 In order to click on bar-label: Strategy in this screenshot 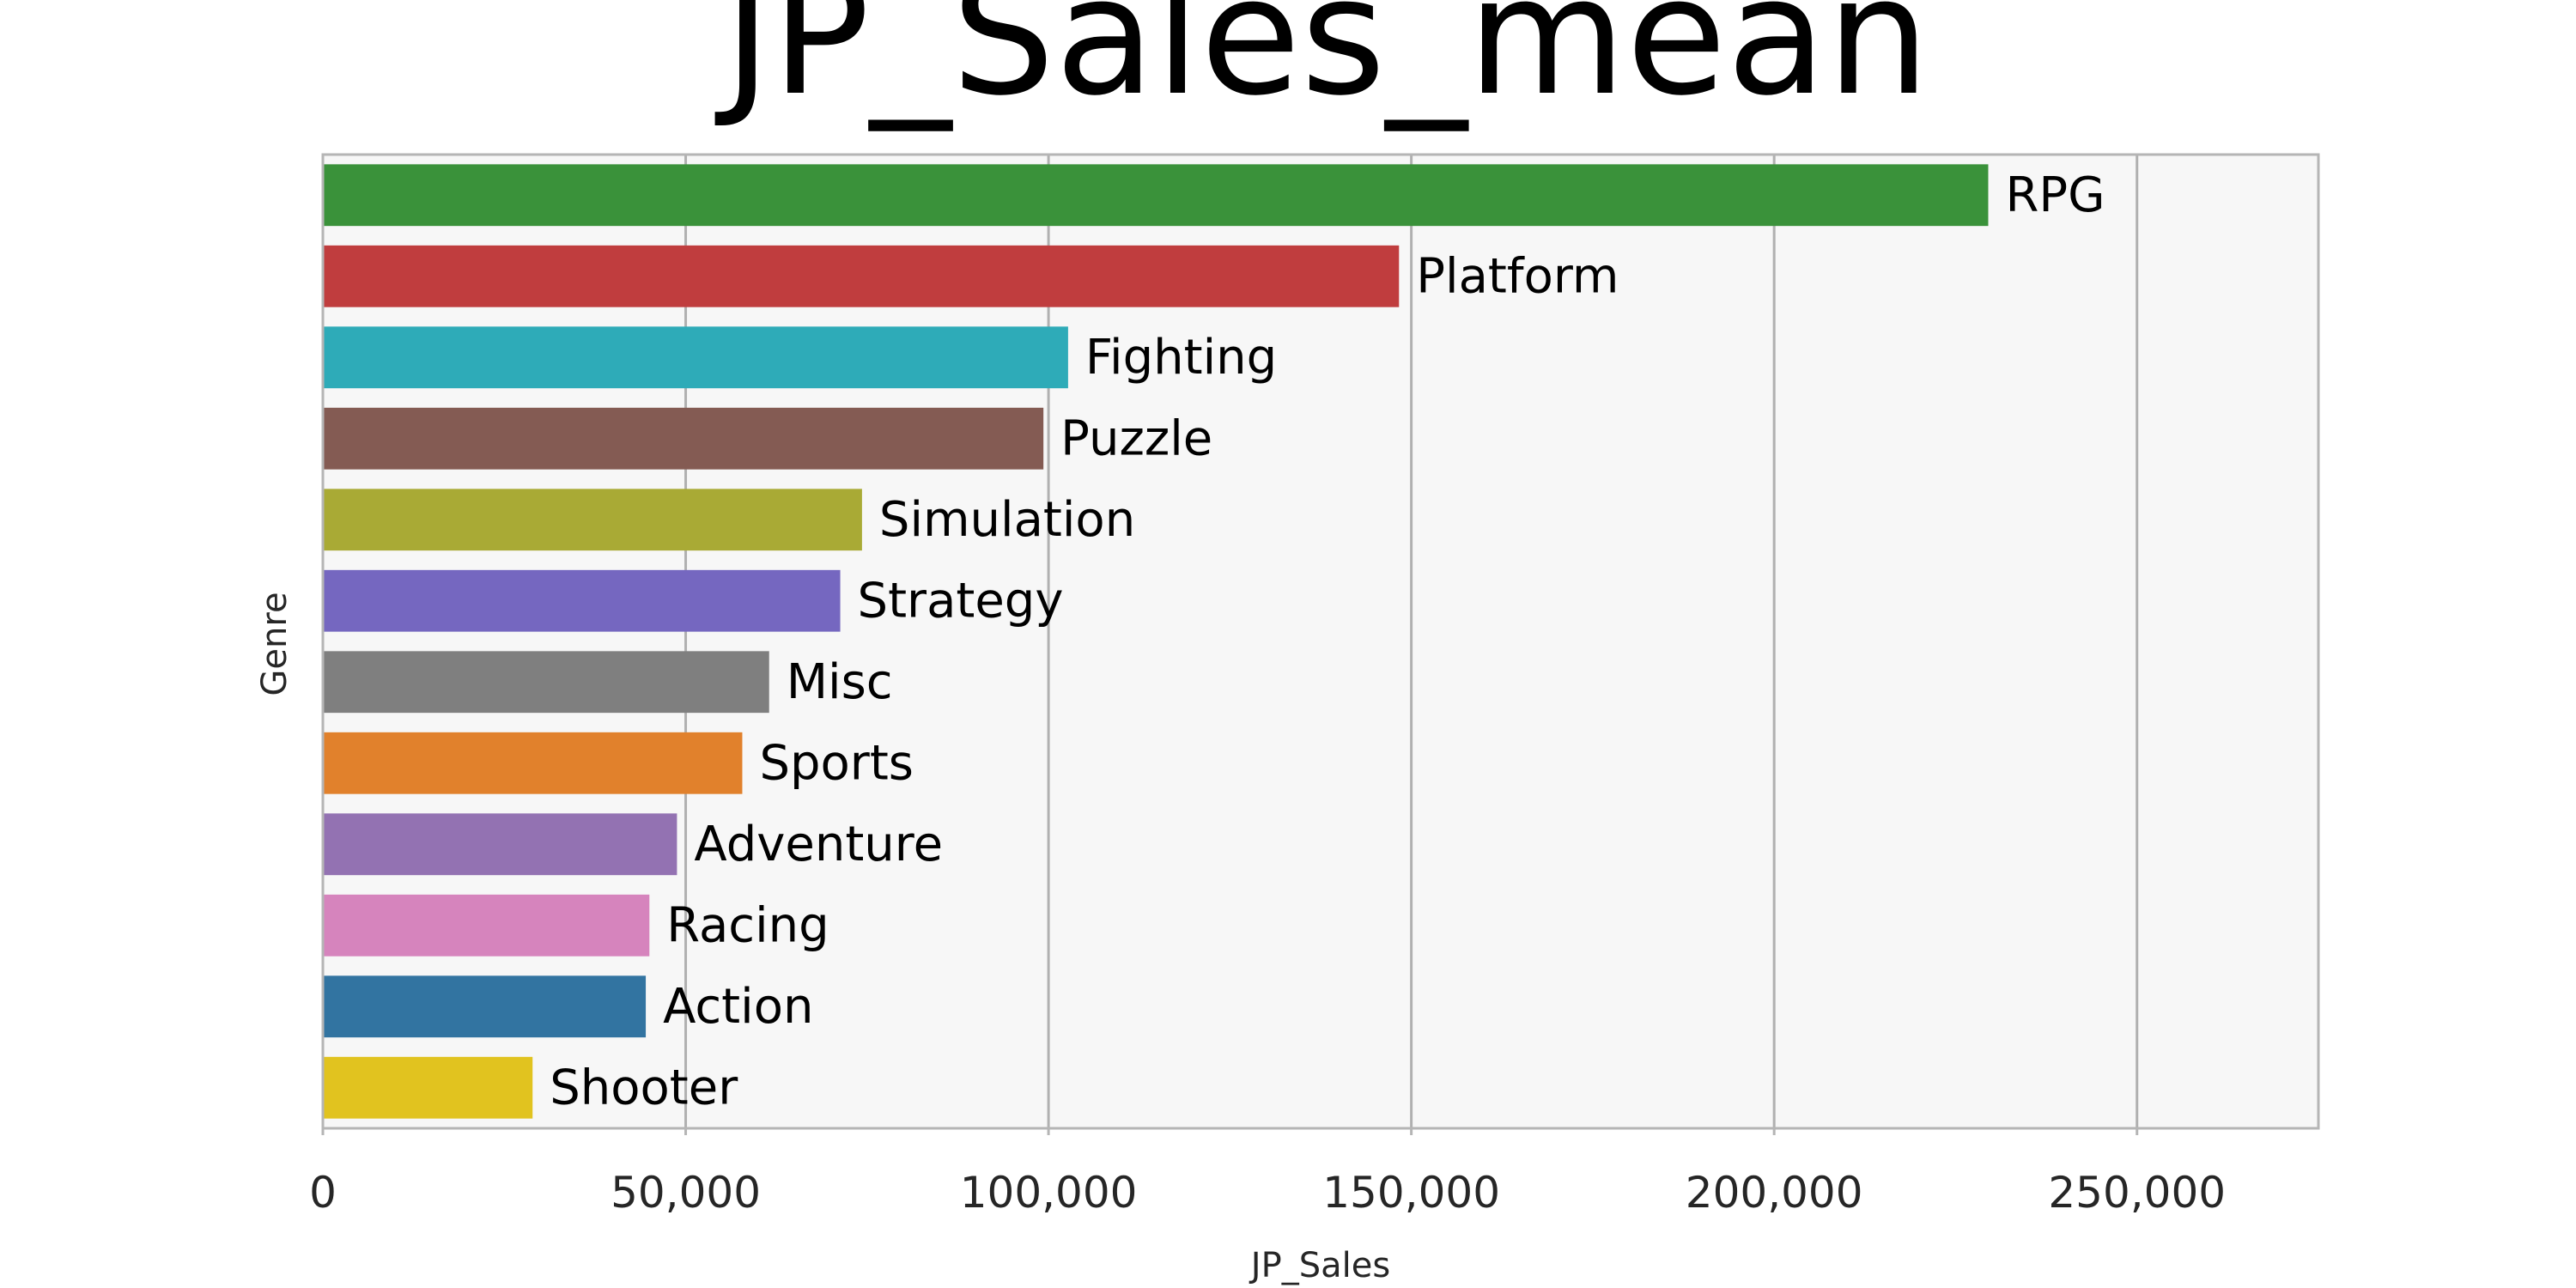, I will do `click(961, 601)`.